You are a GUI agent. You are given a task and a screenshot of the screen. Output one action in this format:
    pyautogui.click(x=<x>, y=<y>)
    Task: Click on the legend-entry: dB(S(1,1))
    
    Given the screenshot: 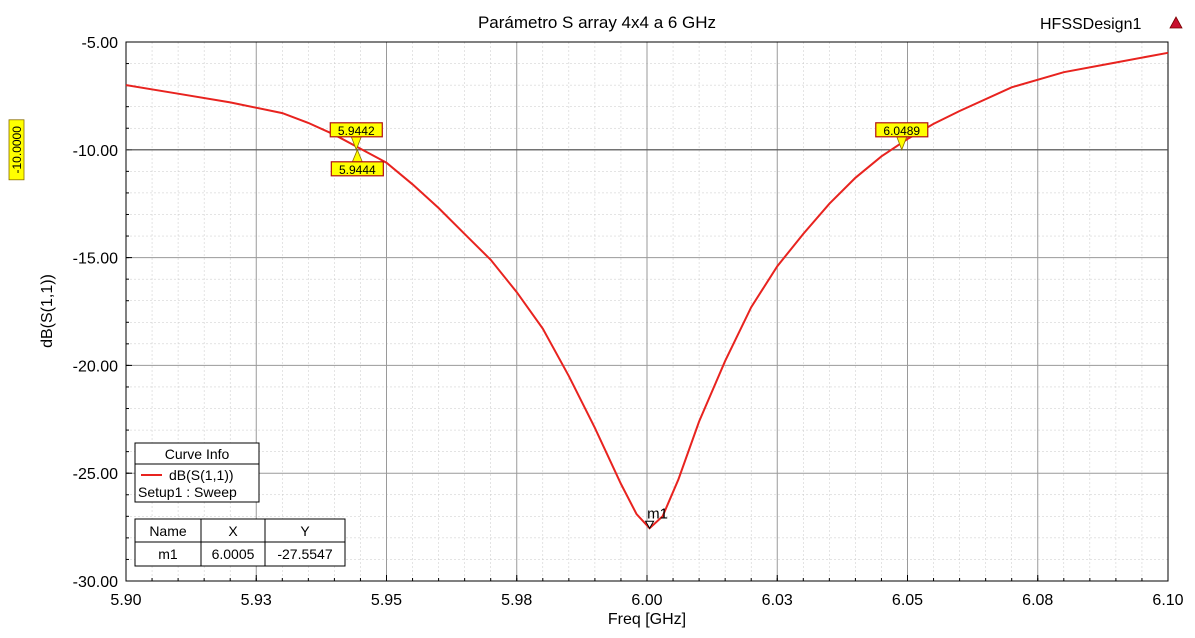 What is the action you would take?
    pyautogui.click(x=201, y=475)
    